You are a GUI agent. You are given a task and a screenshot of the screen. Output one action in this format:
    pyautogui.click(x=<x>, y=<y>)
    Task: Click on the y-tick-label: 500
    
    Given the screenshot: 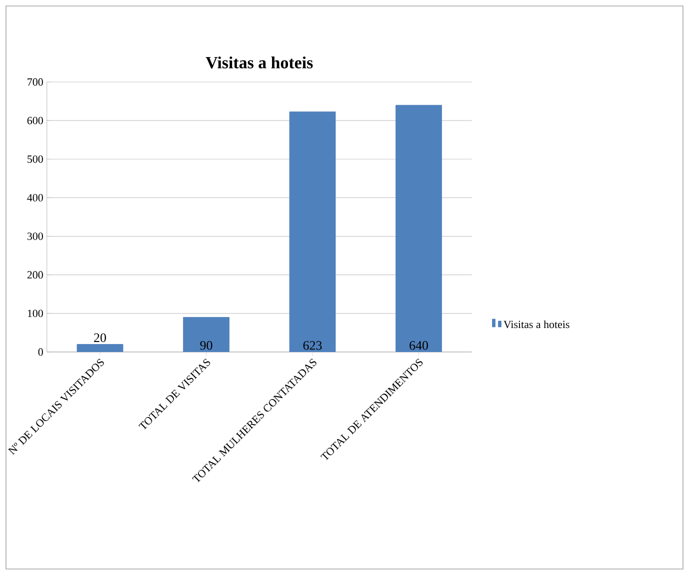 What is the action you would take?
    pyautogui.click(x=35, y=159)
    